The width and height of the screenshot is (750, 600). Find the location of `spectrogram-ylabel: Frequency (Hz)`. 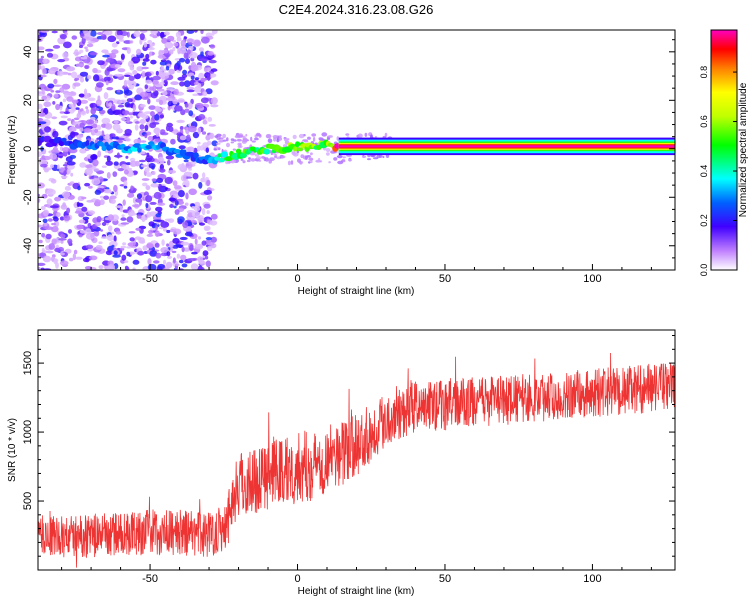

spectrogram-ylabel: Frequency (Hz) is located at coordinates (12, 150).